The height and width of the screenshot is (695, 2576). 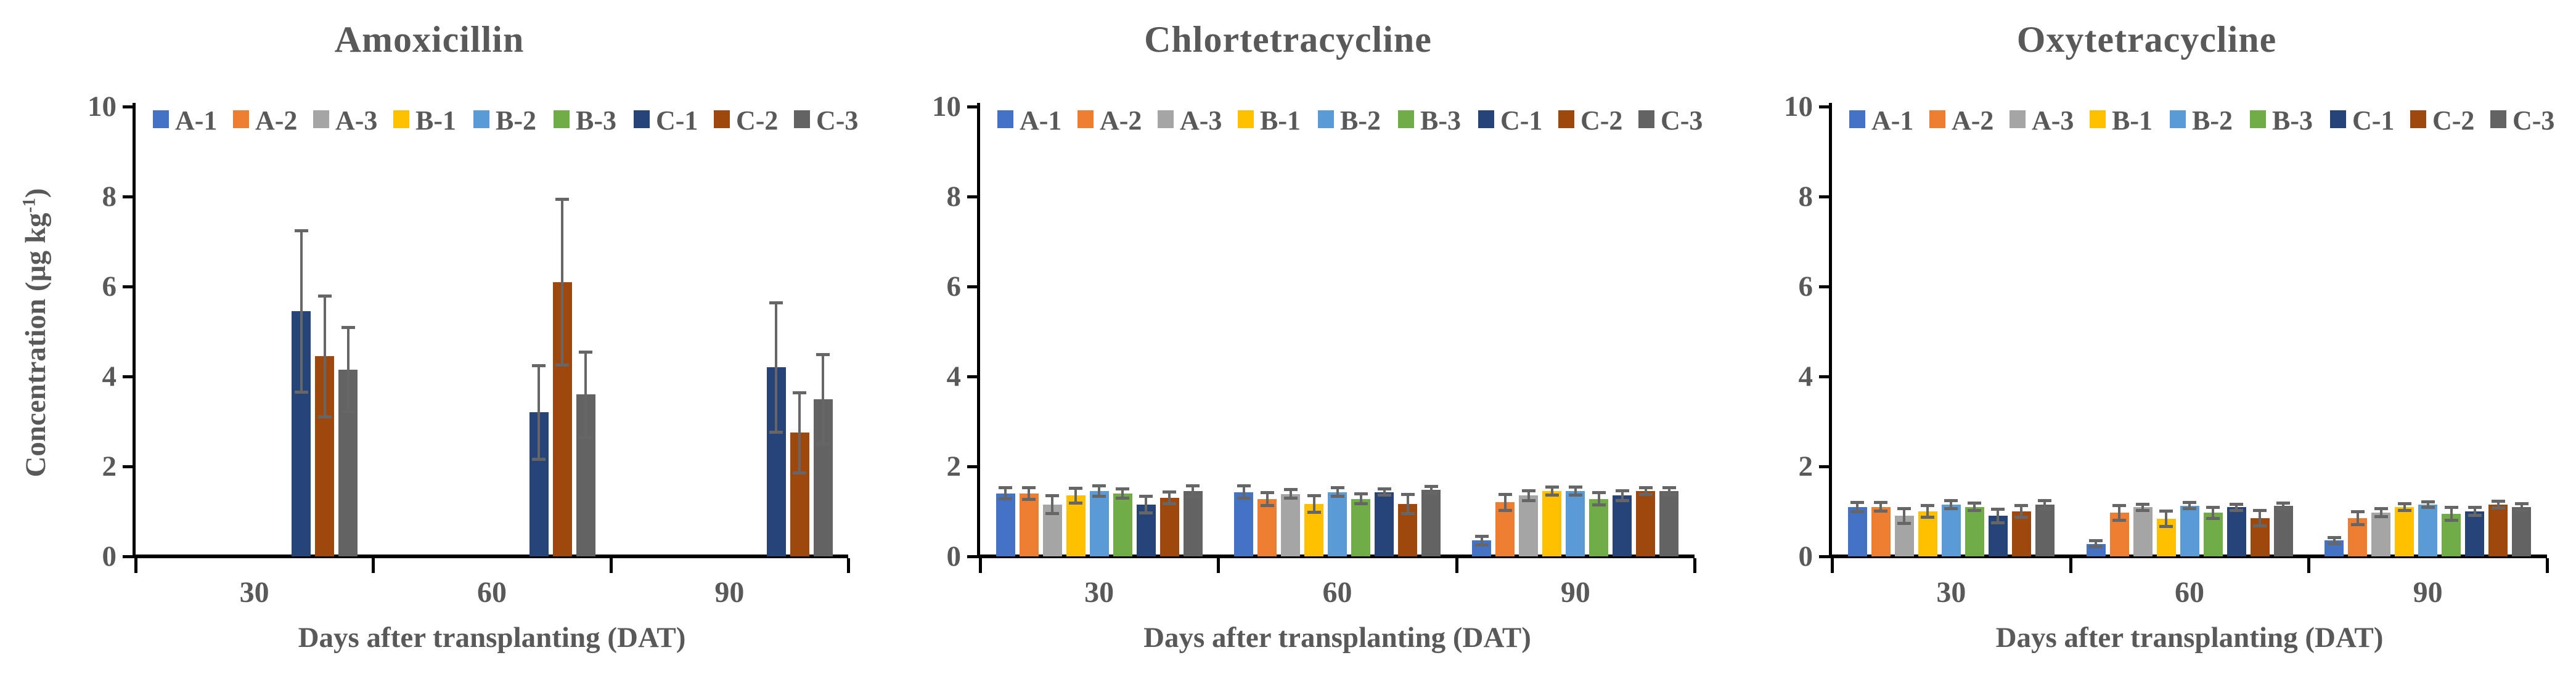 I want to click on chart-title: Amoxicillin, so click(x=429, y=39).